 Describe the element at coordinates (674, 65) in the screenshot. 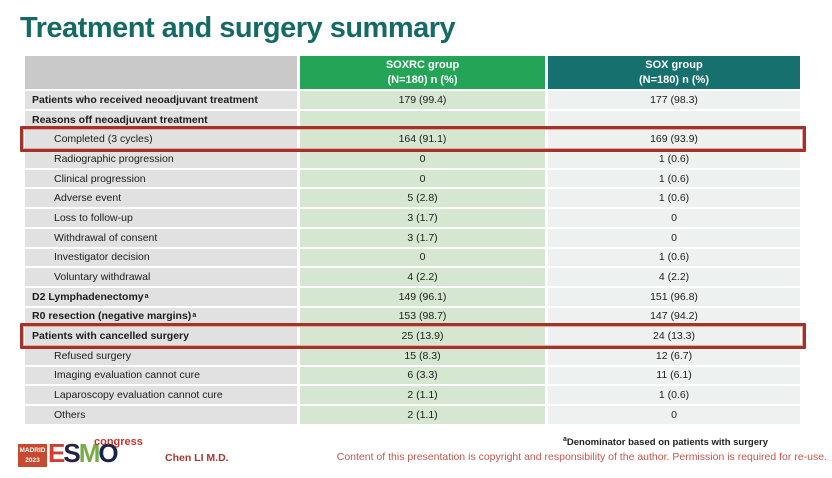

I see `sox-group-name: SOX group` at that location.